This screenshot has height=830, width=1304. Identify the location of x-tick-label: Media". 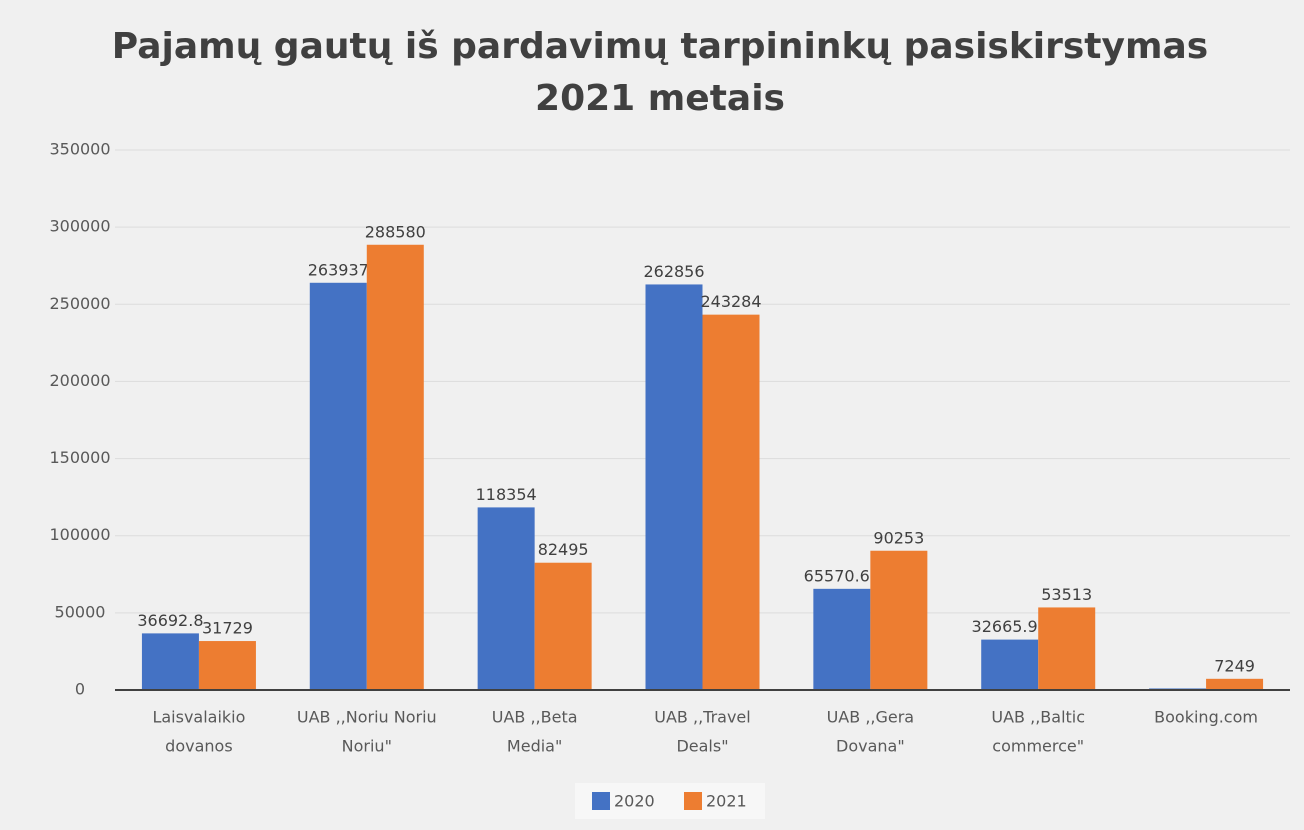
(534, 746).